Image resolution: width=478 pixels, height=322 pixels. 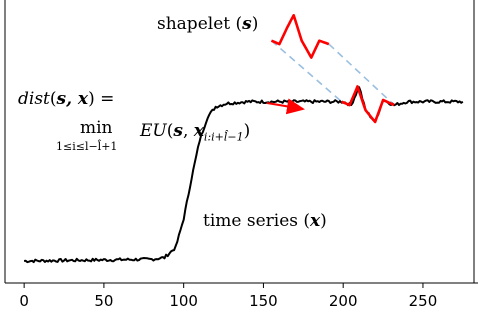 I want to click on formula-min: min, so click(x=96, y=128).